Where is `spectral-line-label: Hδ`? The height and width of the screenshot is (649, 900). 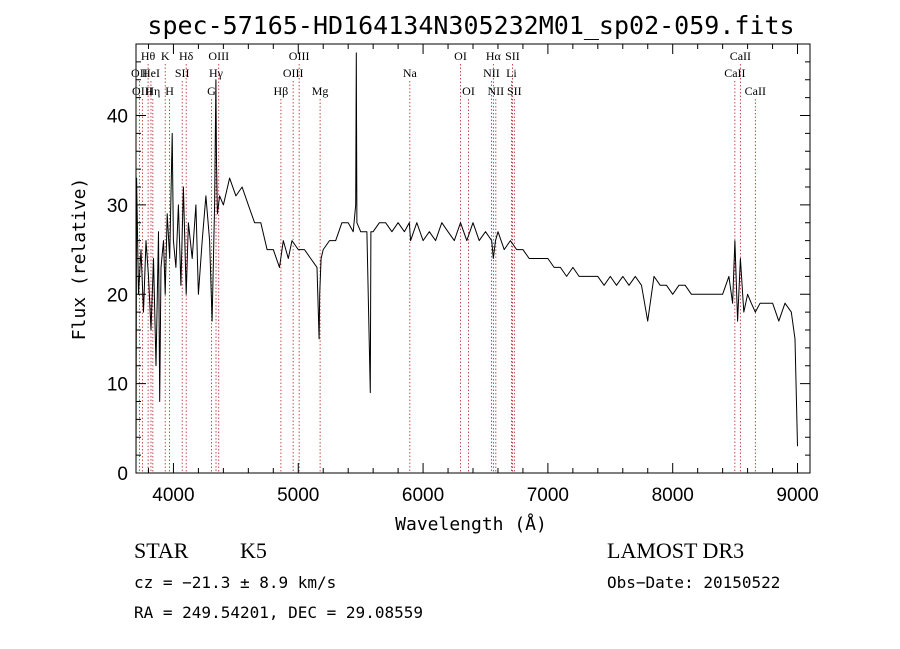
spectral-line-label: Hδ is located at coordinates (186, 56).